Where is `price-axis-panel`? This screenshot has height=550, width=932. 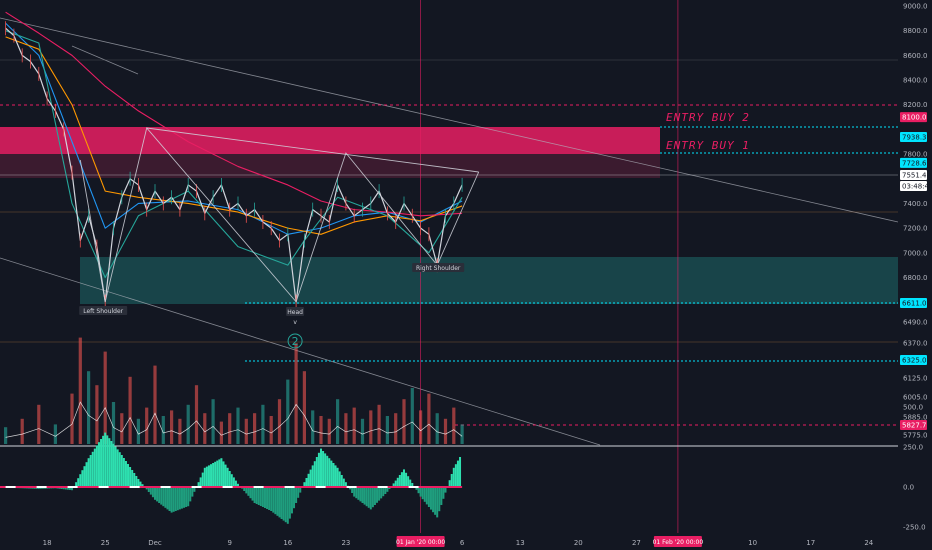 price-axis-panel is located at coordinates (915, 275).